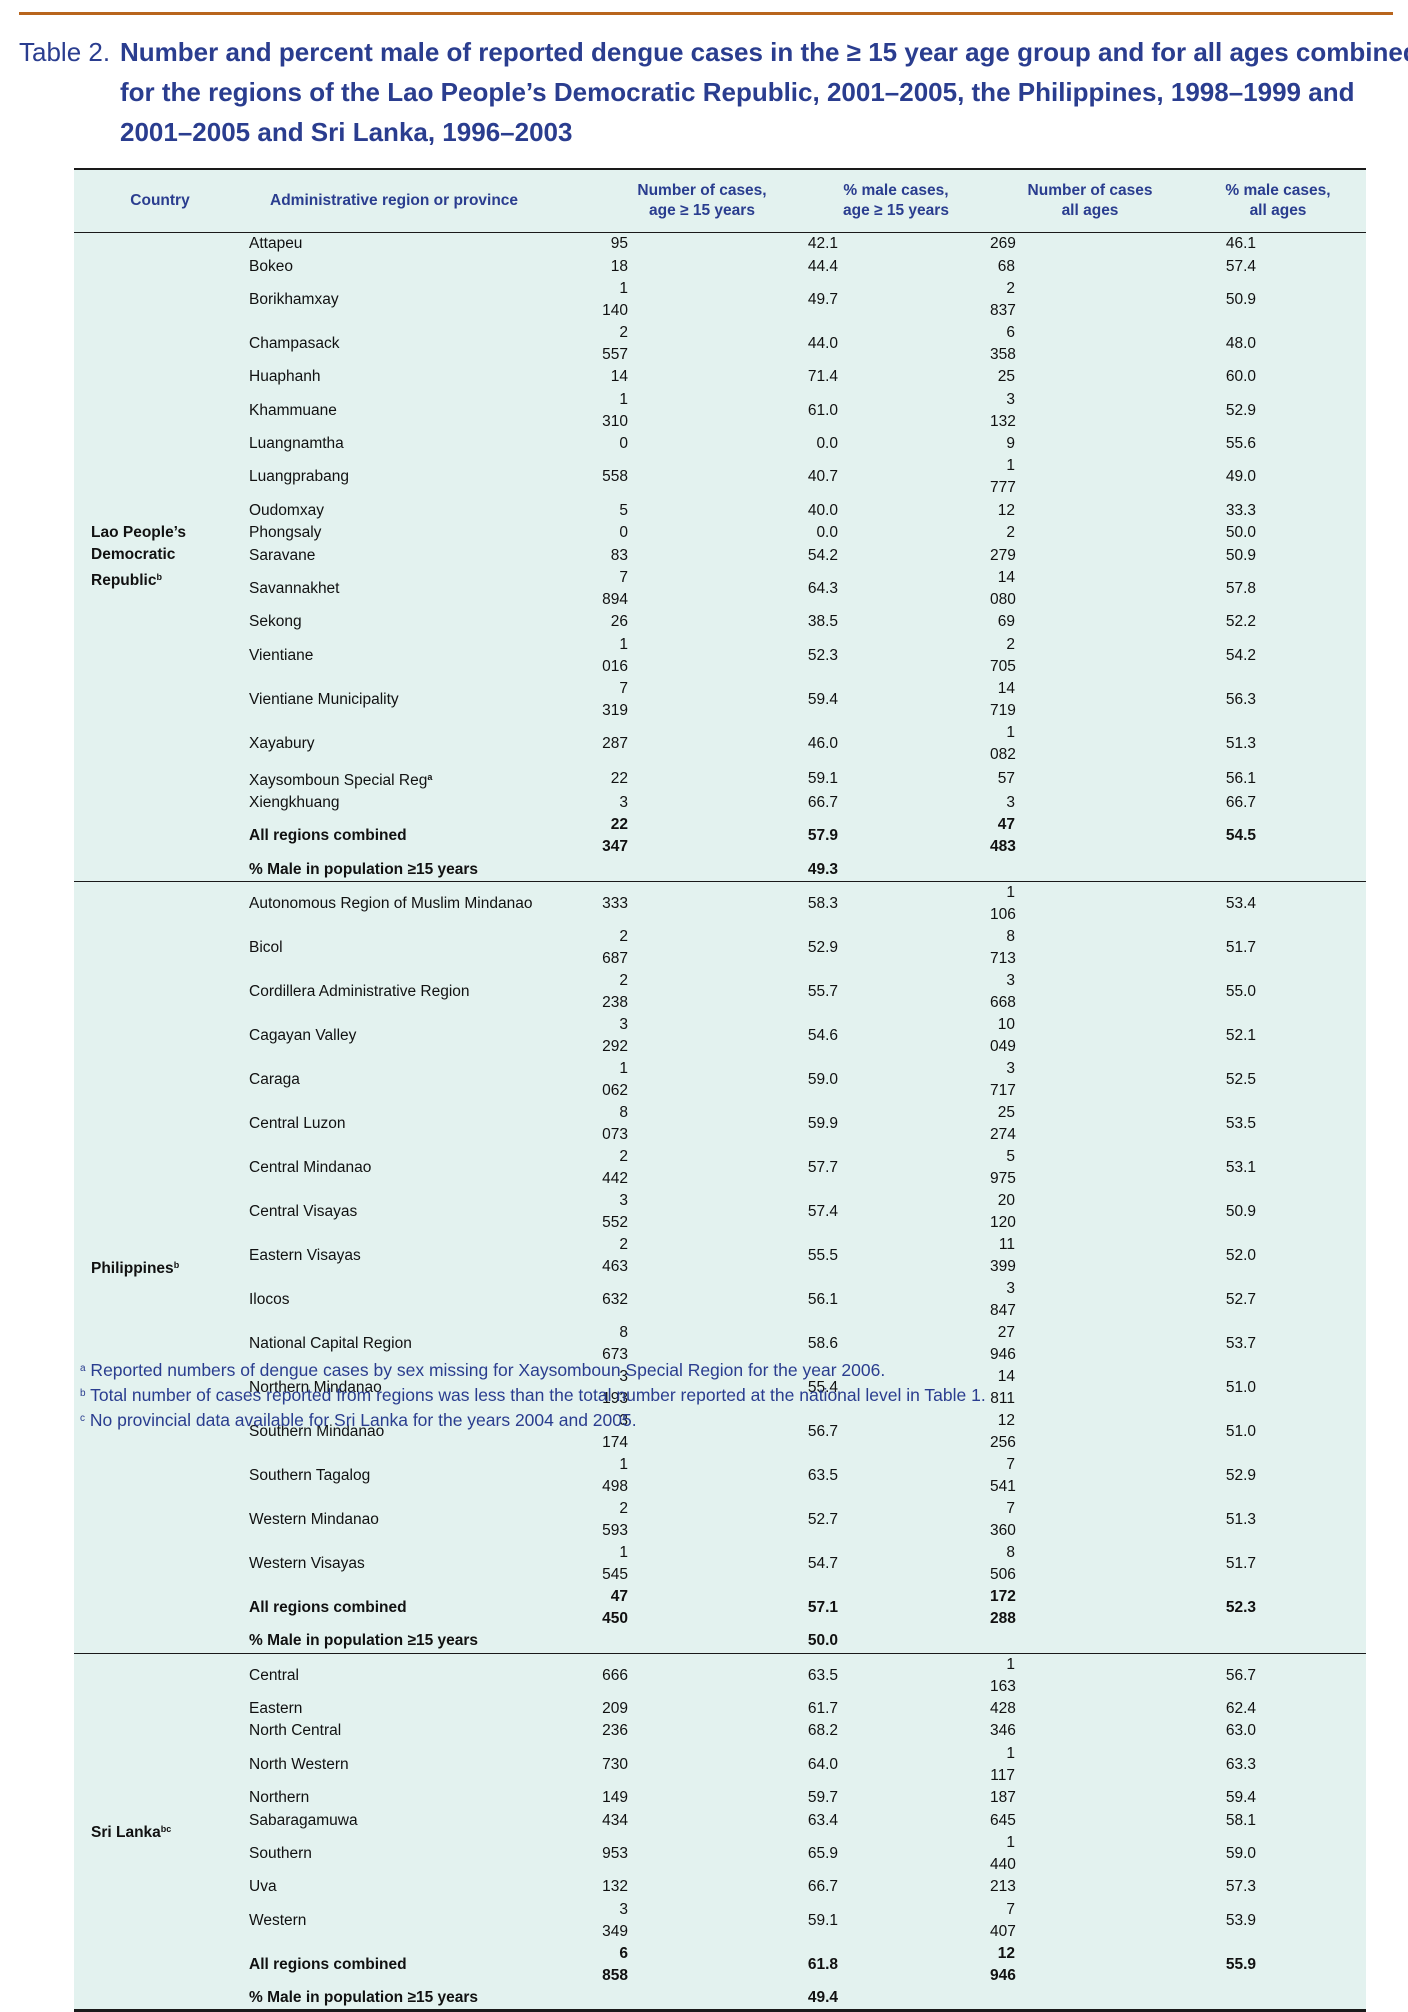  Describe the element at coordinates (1002, 1764) in the screenshot. I see `cases-all-ages: 1 117` at that location.